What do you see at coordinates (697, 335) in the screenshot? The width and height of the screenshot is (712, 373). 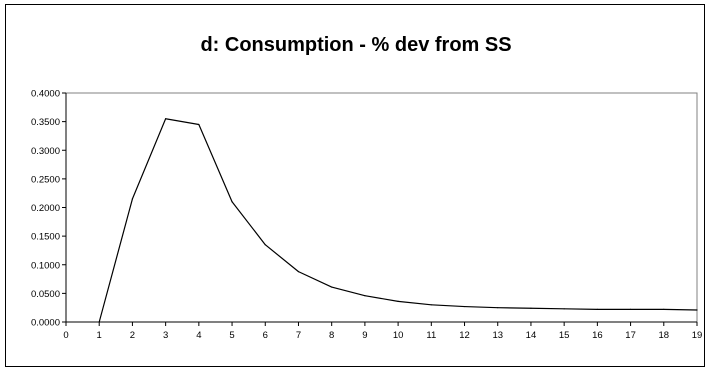 I see `x-tick-label: 19` at bounding box center [697, 335].